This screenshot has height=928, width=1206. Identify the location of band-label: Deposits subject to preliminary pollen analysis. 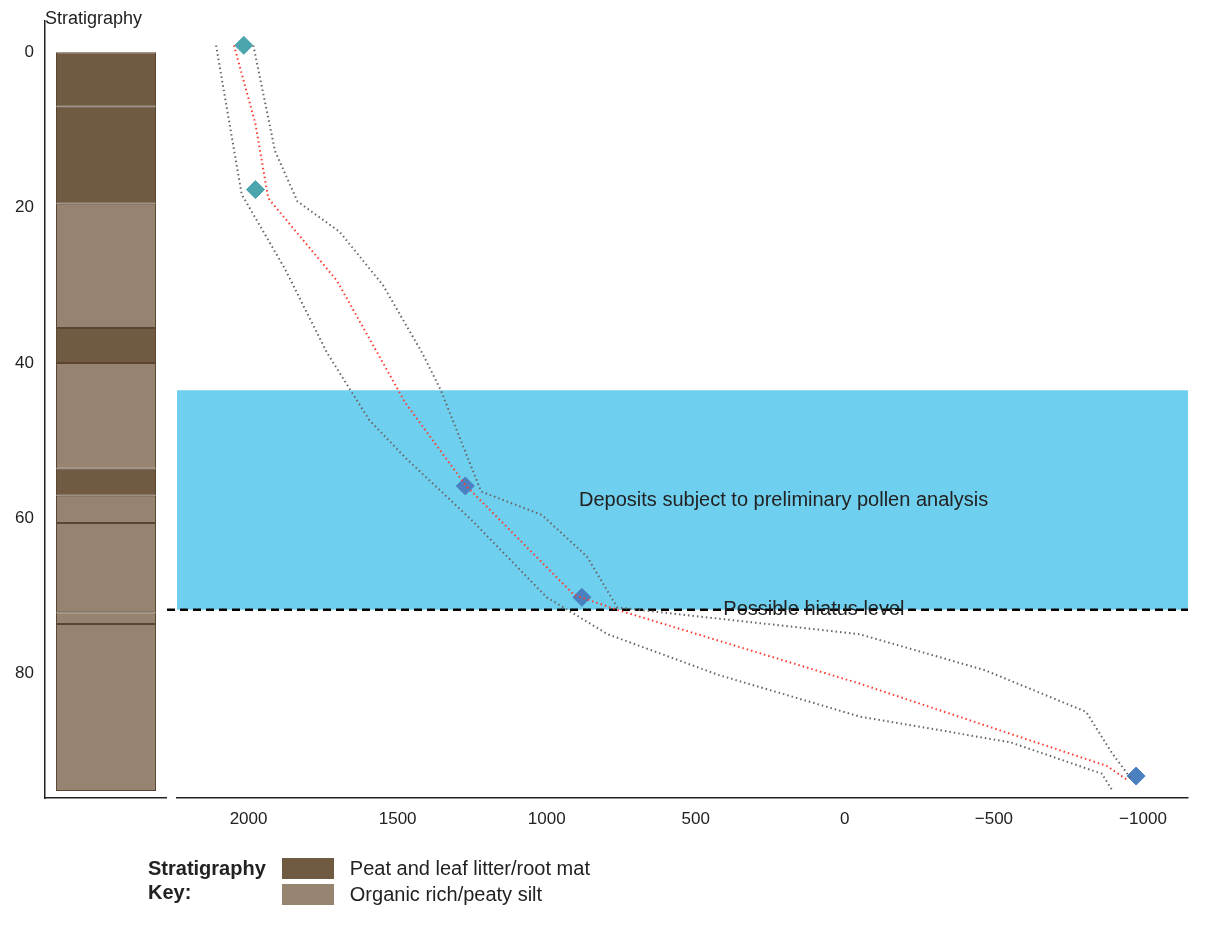
(784, 498).